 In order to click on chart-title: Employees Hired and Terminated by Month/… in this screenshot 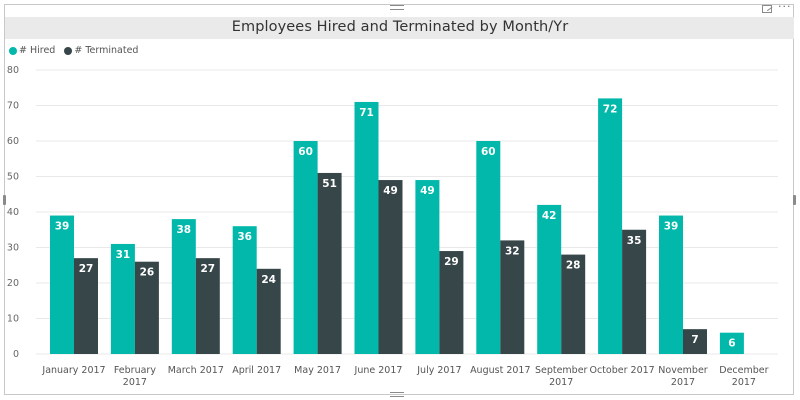, I will do `click(400, 27)`.